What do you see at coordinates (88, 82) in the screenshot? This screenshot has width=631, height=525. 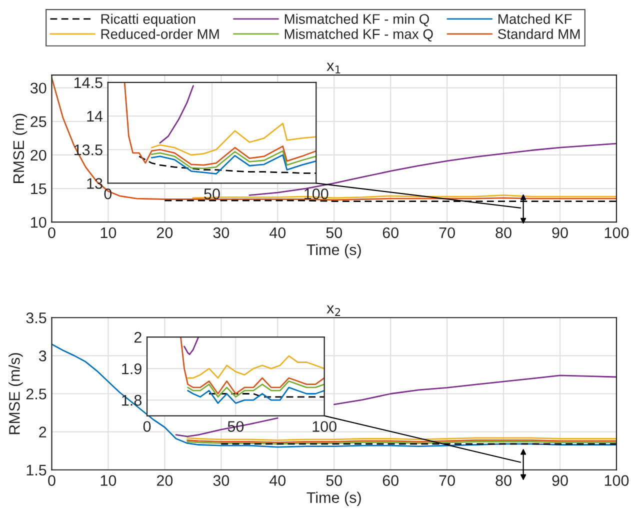 I see `y-tick-label: 14.5` at bounding box center [88, 82].